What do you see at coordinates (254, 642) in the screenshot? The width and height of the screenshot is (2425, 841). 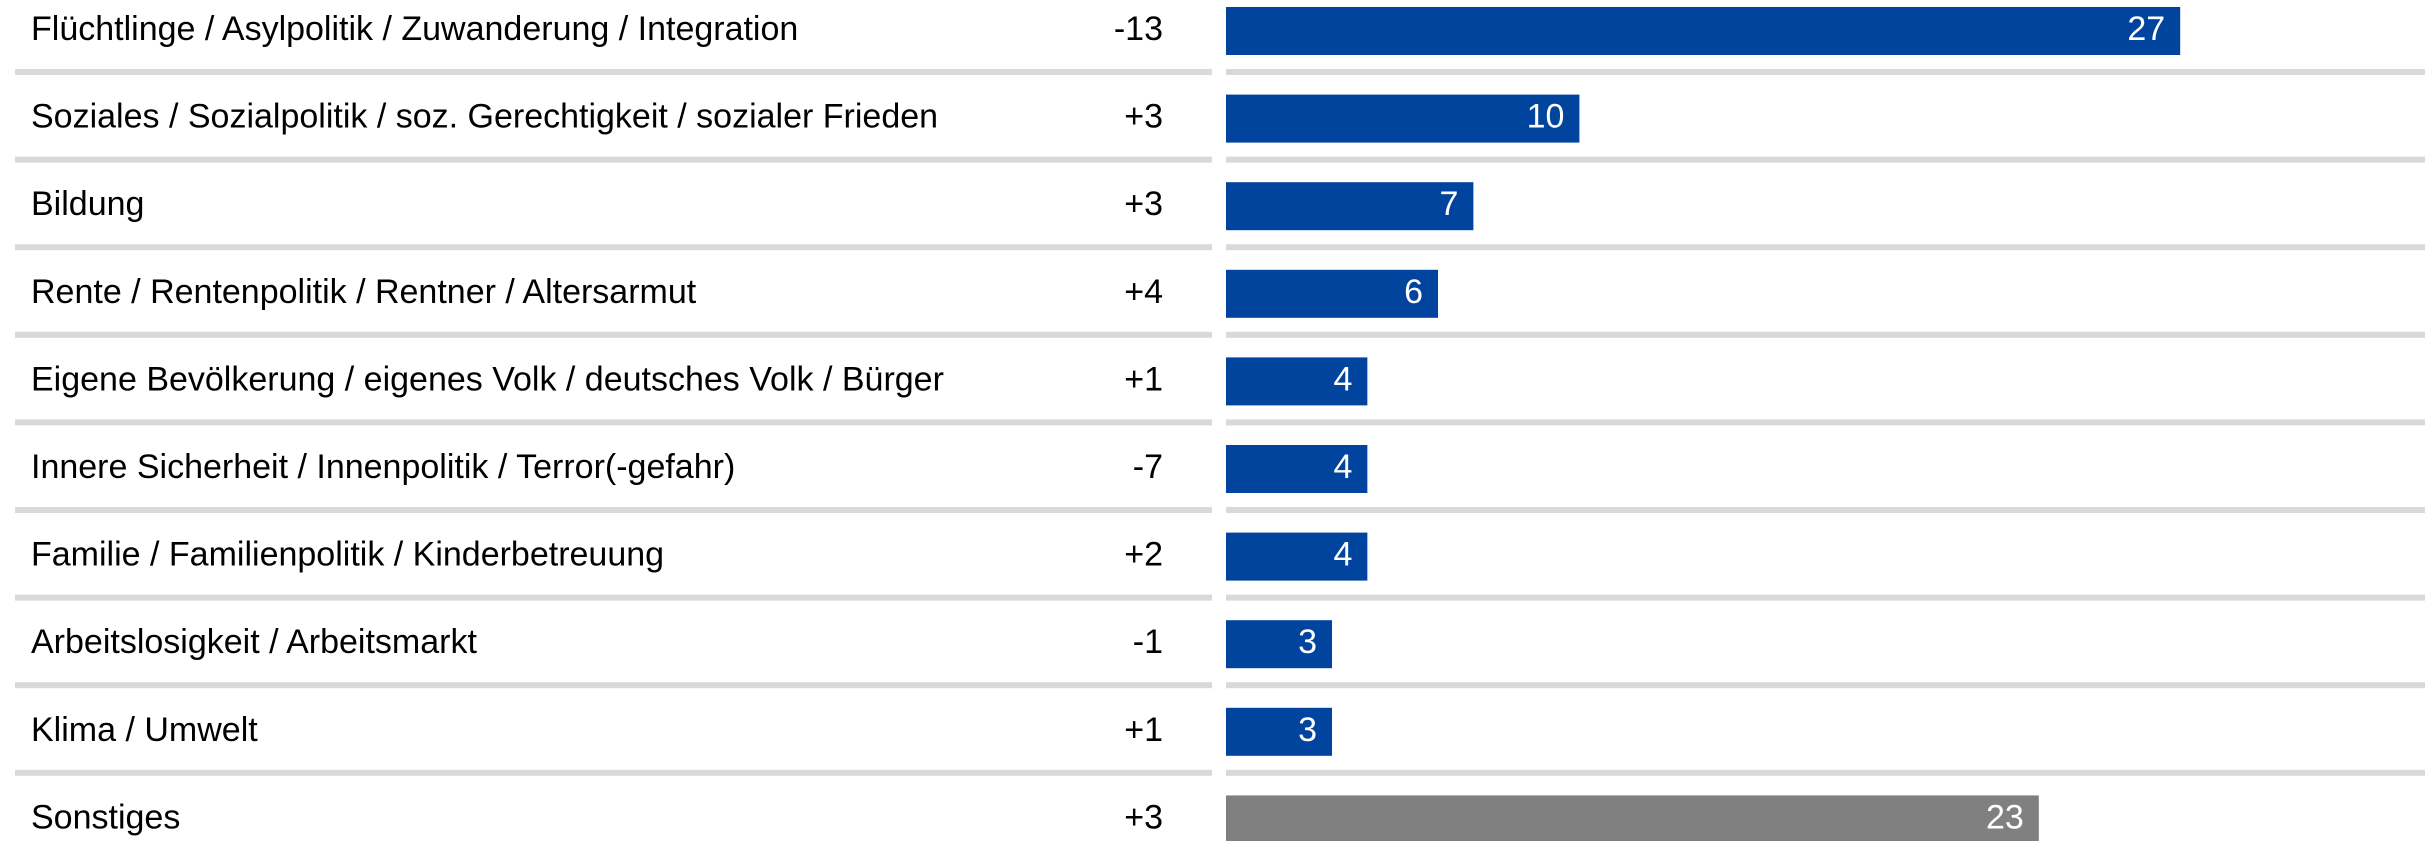 I see `category-label: Arbeitslosigkeit / Arbeitsmarkt` at bounding box center [254, 642].